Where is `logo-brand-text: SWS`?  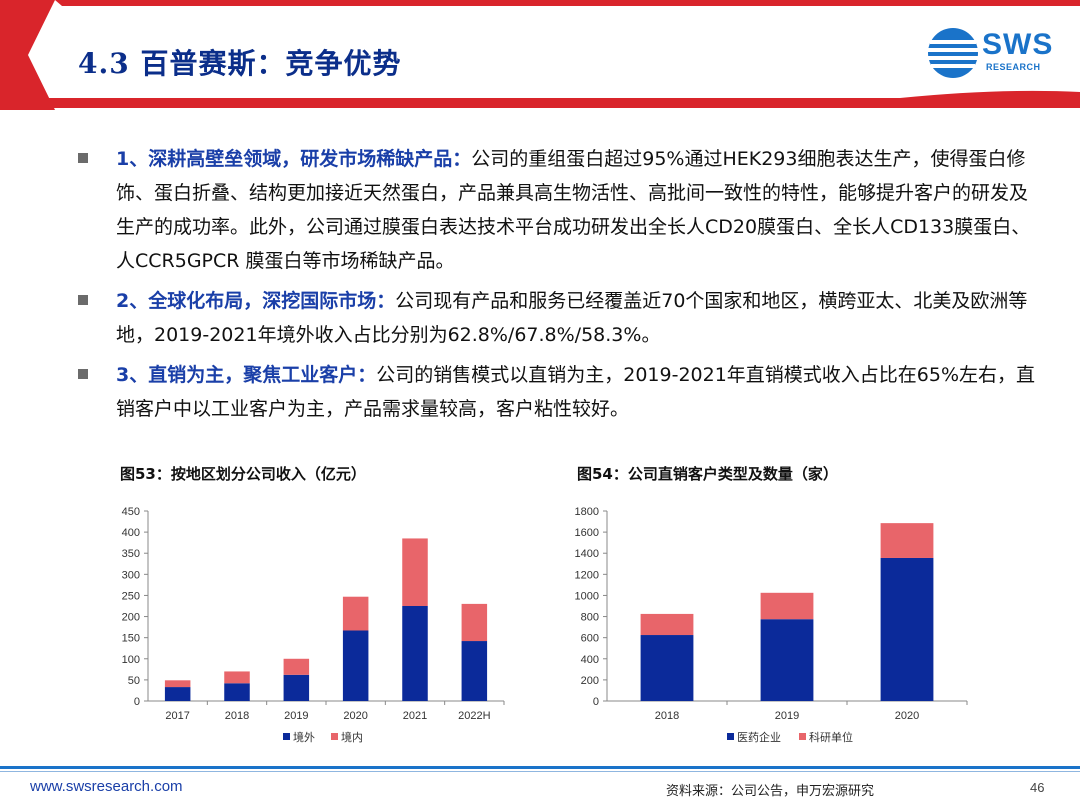 logo-brand-text: SWS is located at coordinates (1018, 44).